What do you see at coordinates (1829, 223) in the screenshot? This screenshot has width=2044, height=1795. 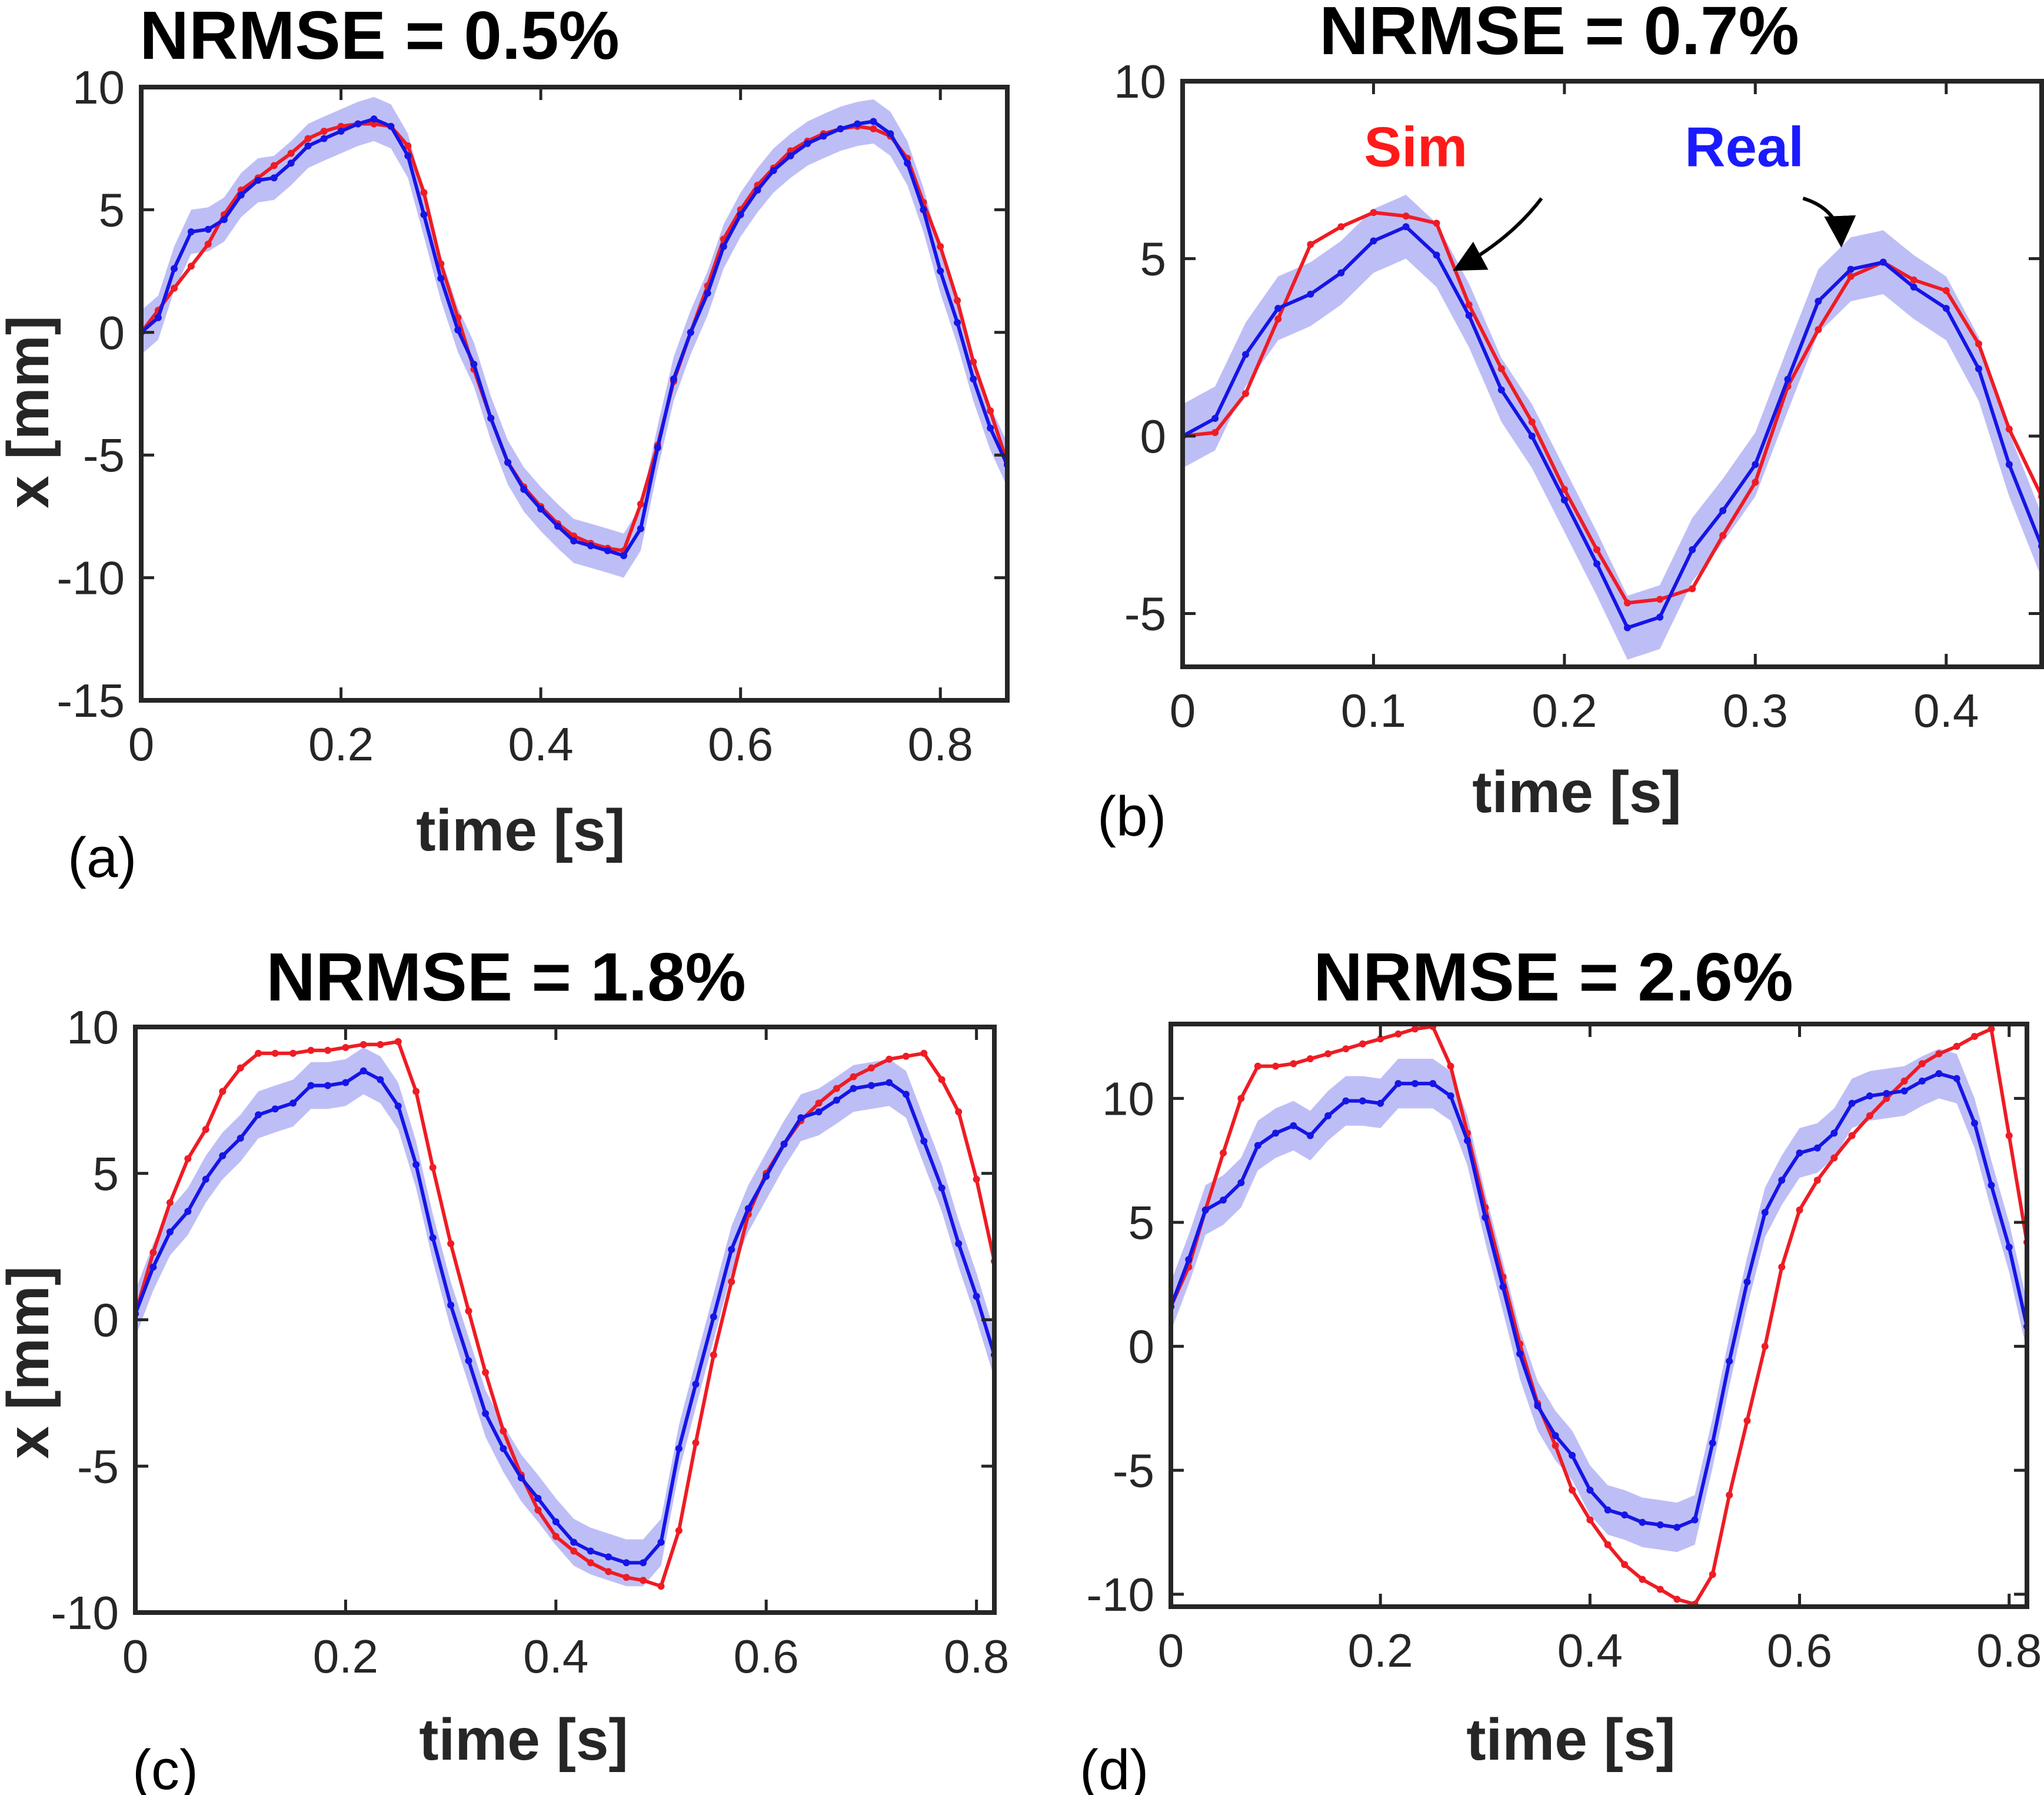 I see `real-annotation-arrow` at bounding box center [1829, 223].